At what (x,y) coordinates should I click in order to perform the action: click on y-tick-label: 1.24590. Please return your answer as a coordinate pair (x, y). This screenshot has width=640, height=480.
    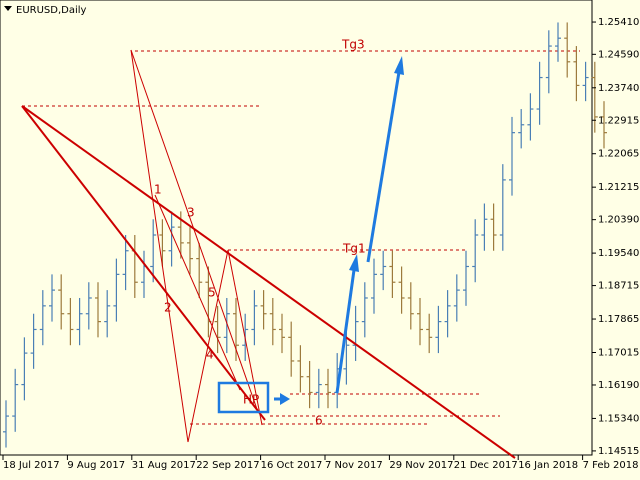
    Looking at the image, I should click on (618, 54).